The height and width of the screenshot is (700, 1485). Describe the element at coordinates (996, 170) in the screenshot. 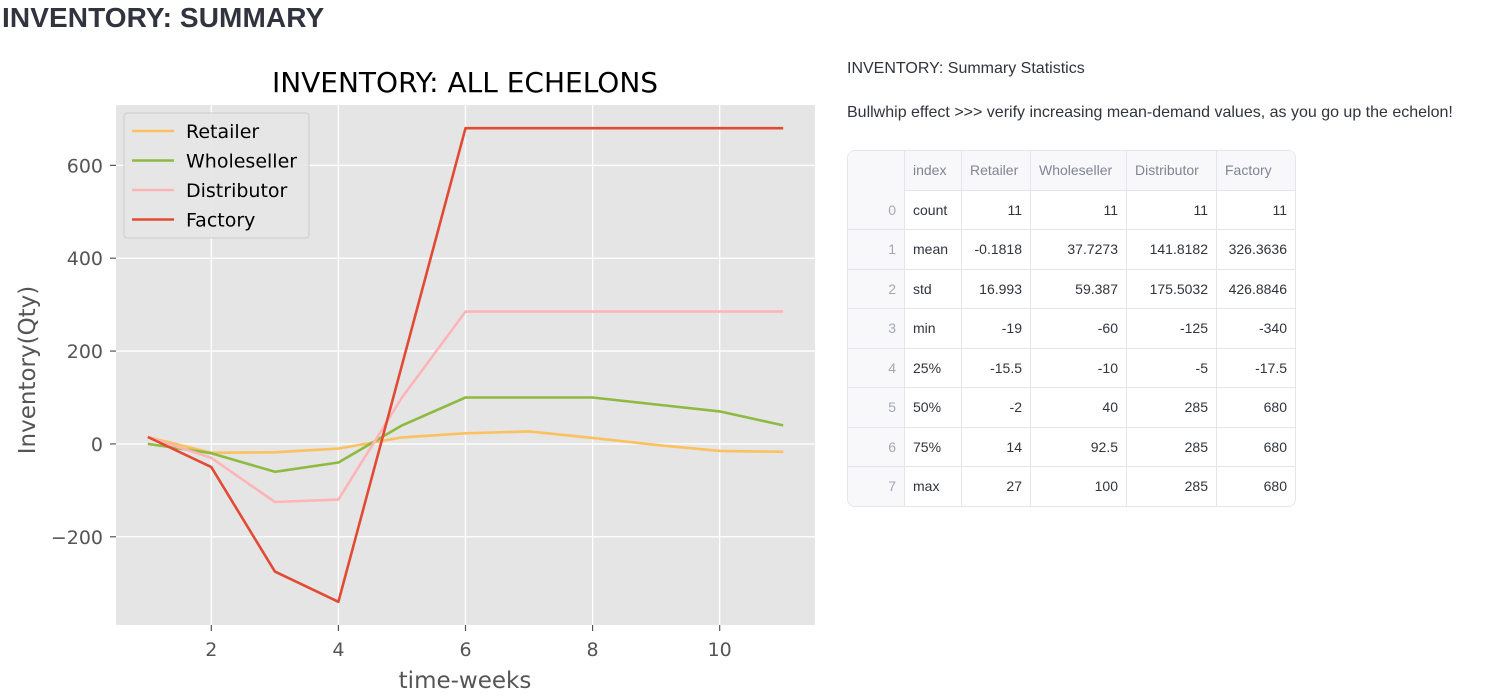

I see `column-header-retailer: Retailer` at that location.